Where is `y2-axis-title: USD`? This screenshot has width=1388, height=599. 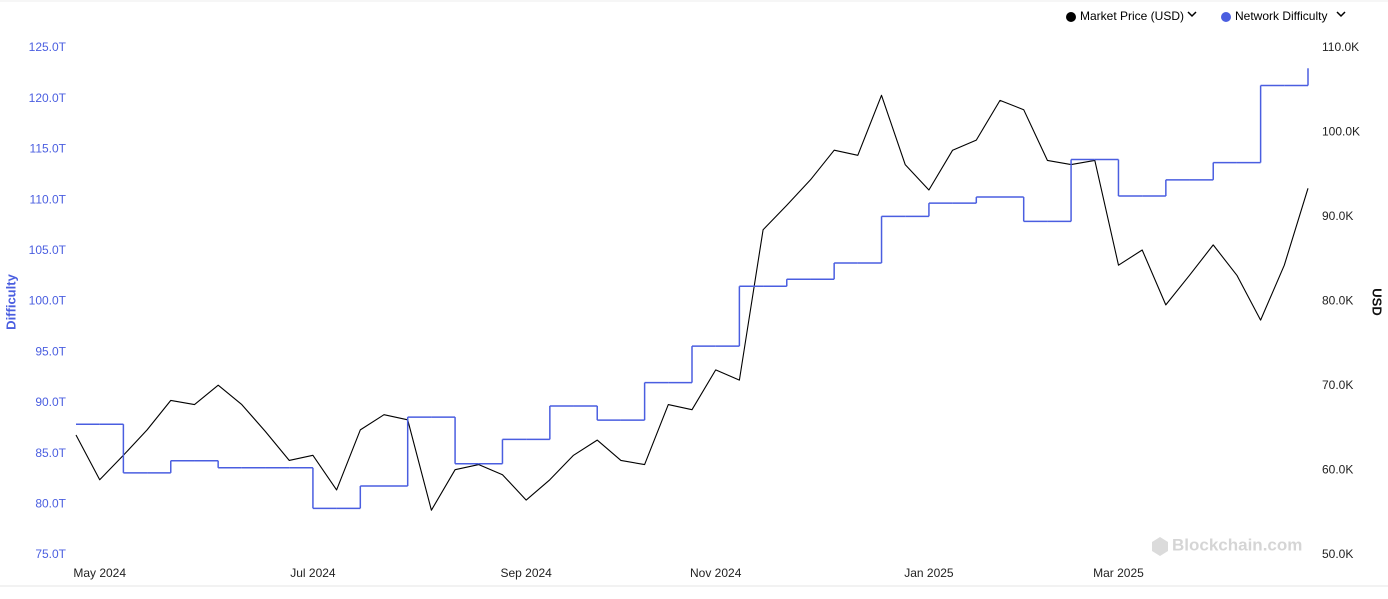 y2-axis-title: USD is located at coordinates (1377, 301).